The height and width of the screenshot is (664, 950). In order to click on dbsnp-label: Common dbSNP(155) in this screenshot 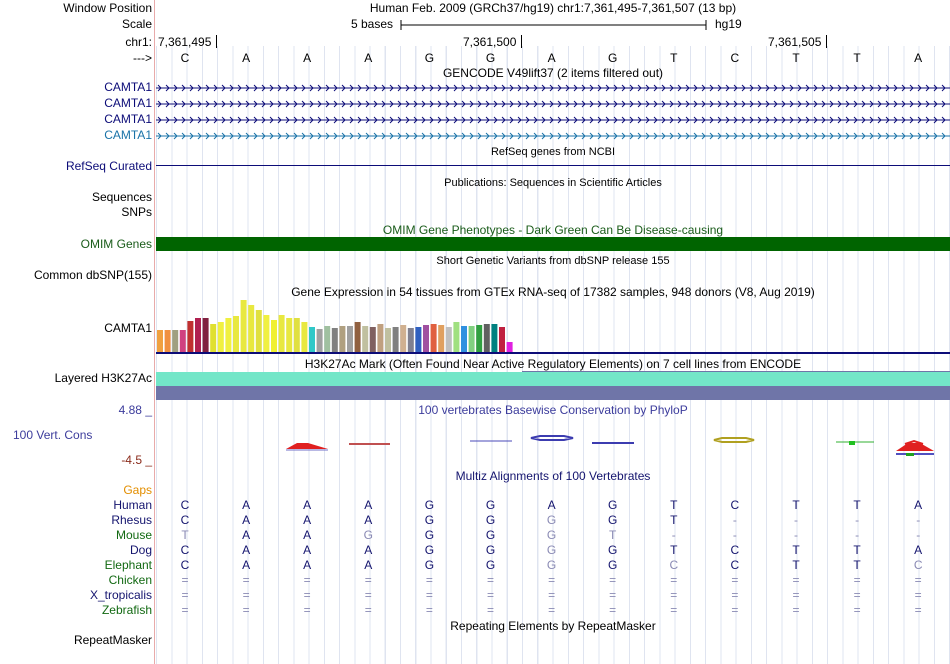, I will do `click(92, 275)`.